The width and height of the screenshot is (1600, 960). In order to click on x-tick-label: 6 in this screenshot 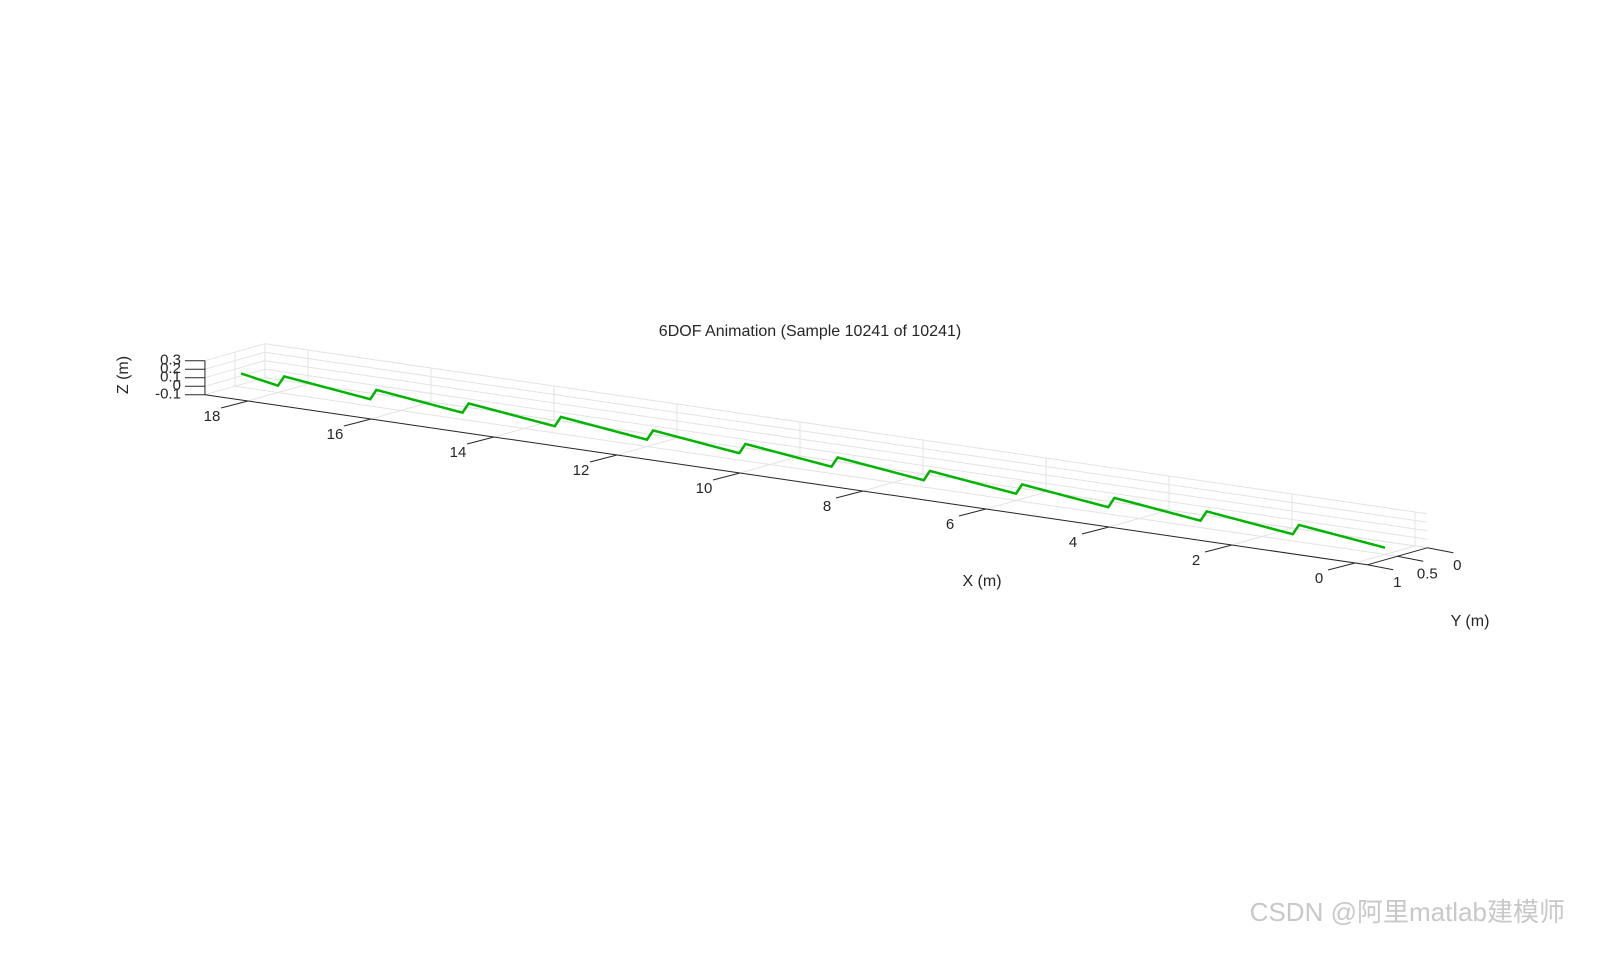, I will do `click(950, 524)`.